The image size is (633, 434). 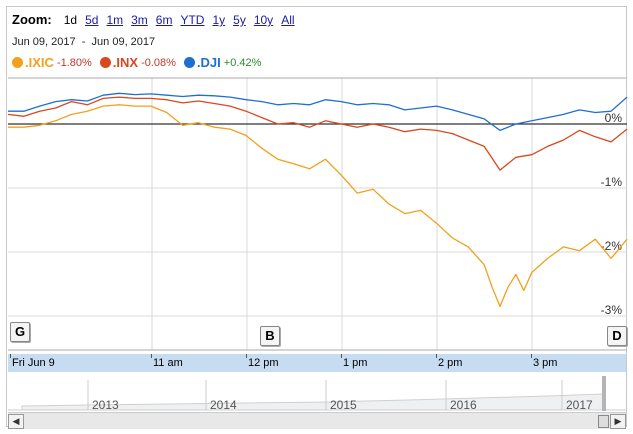 I want to click on series-line-dji, so click(x=318, y=112).